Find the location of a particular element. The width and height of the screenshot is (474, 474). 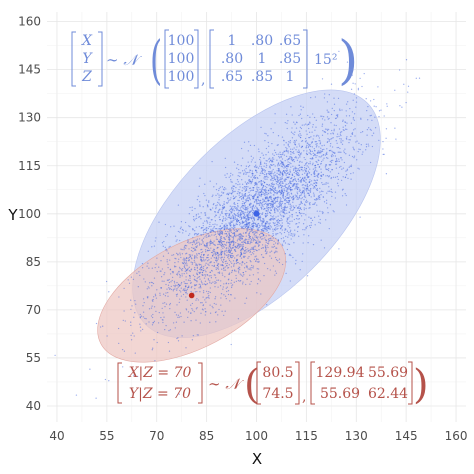

cond-var-2: Y|Z = 70 is located at coordinates (160, 394).